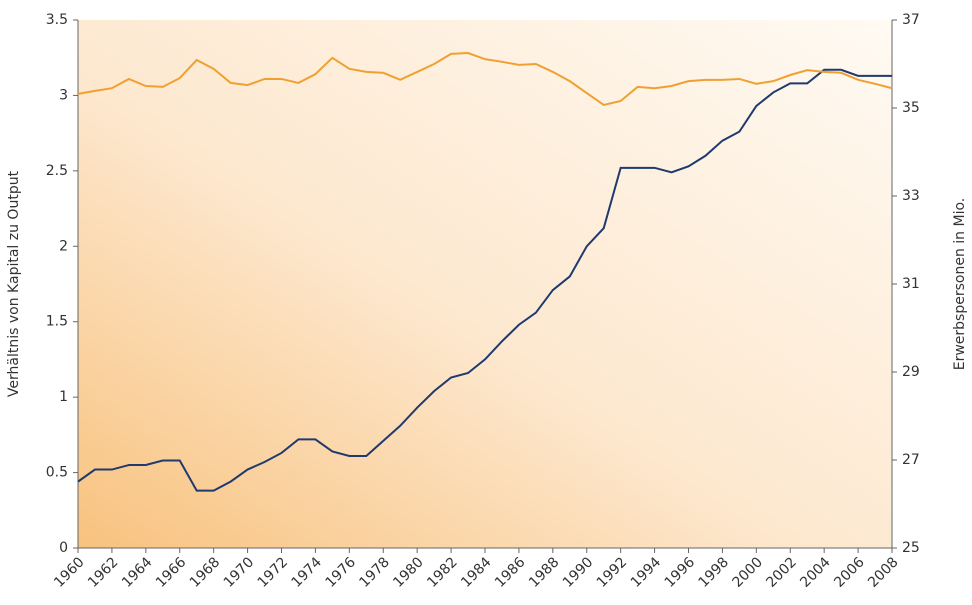  I want to click on x-tick-label: 1970, so click(239, 572).